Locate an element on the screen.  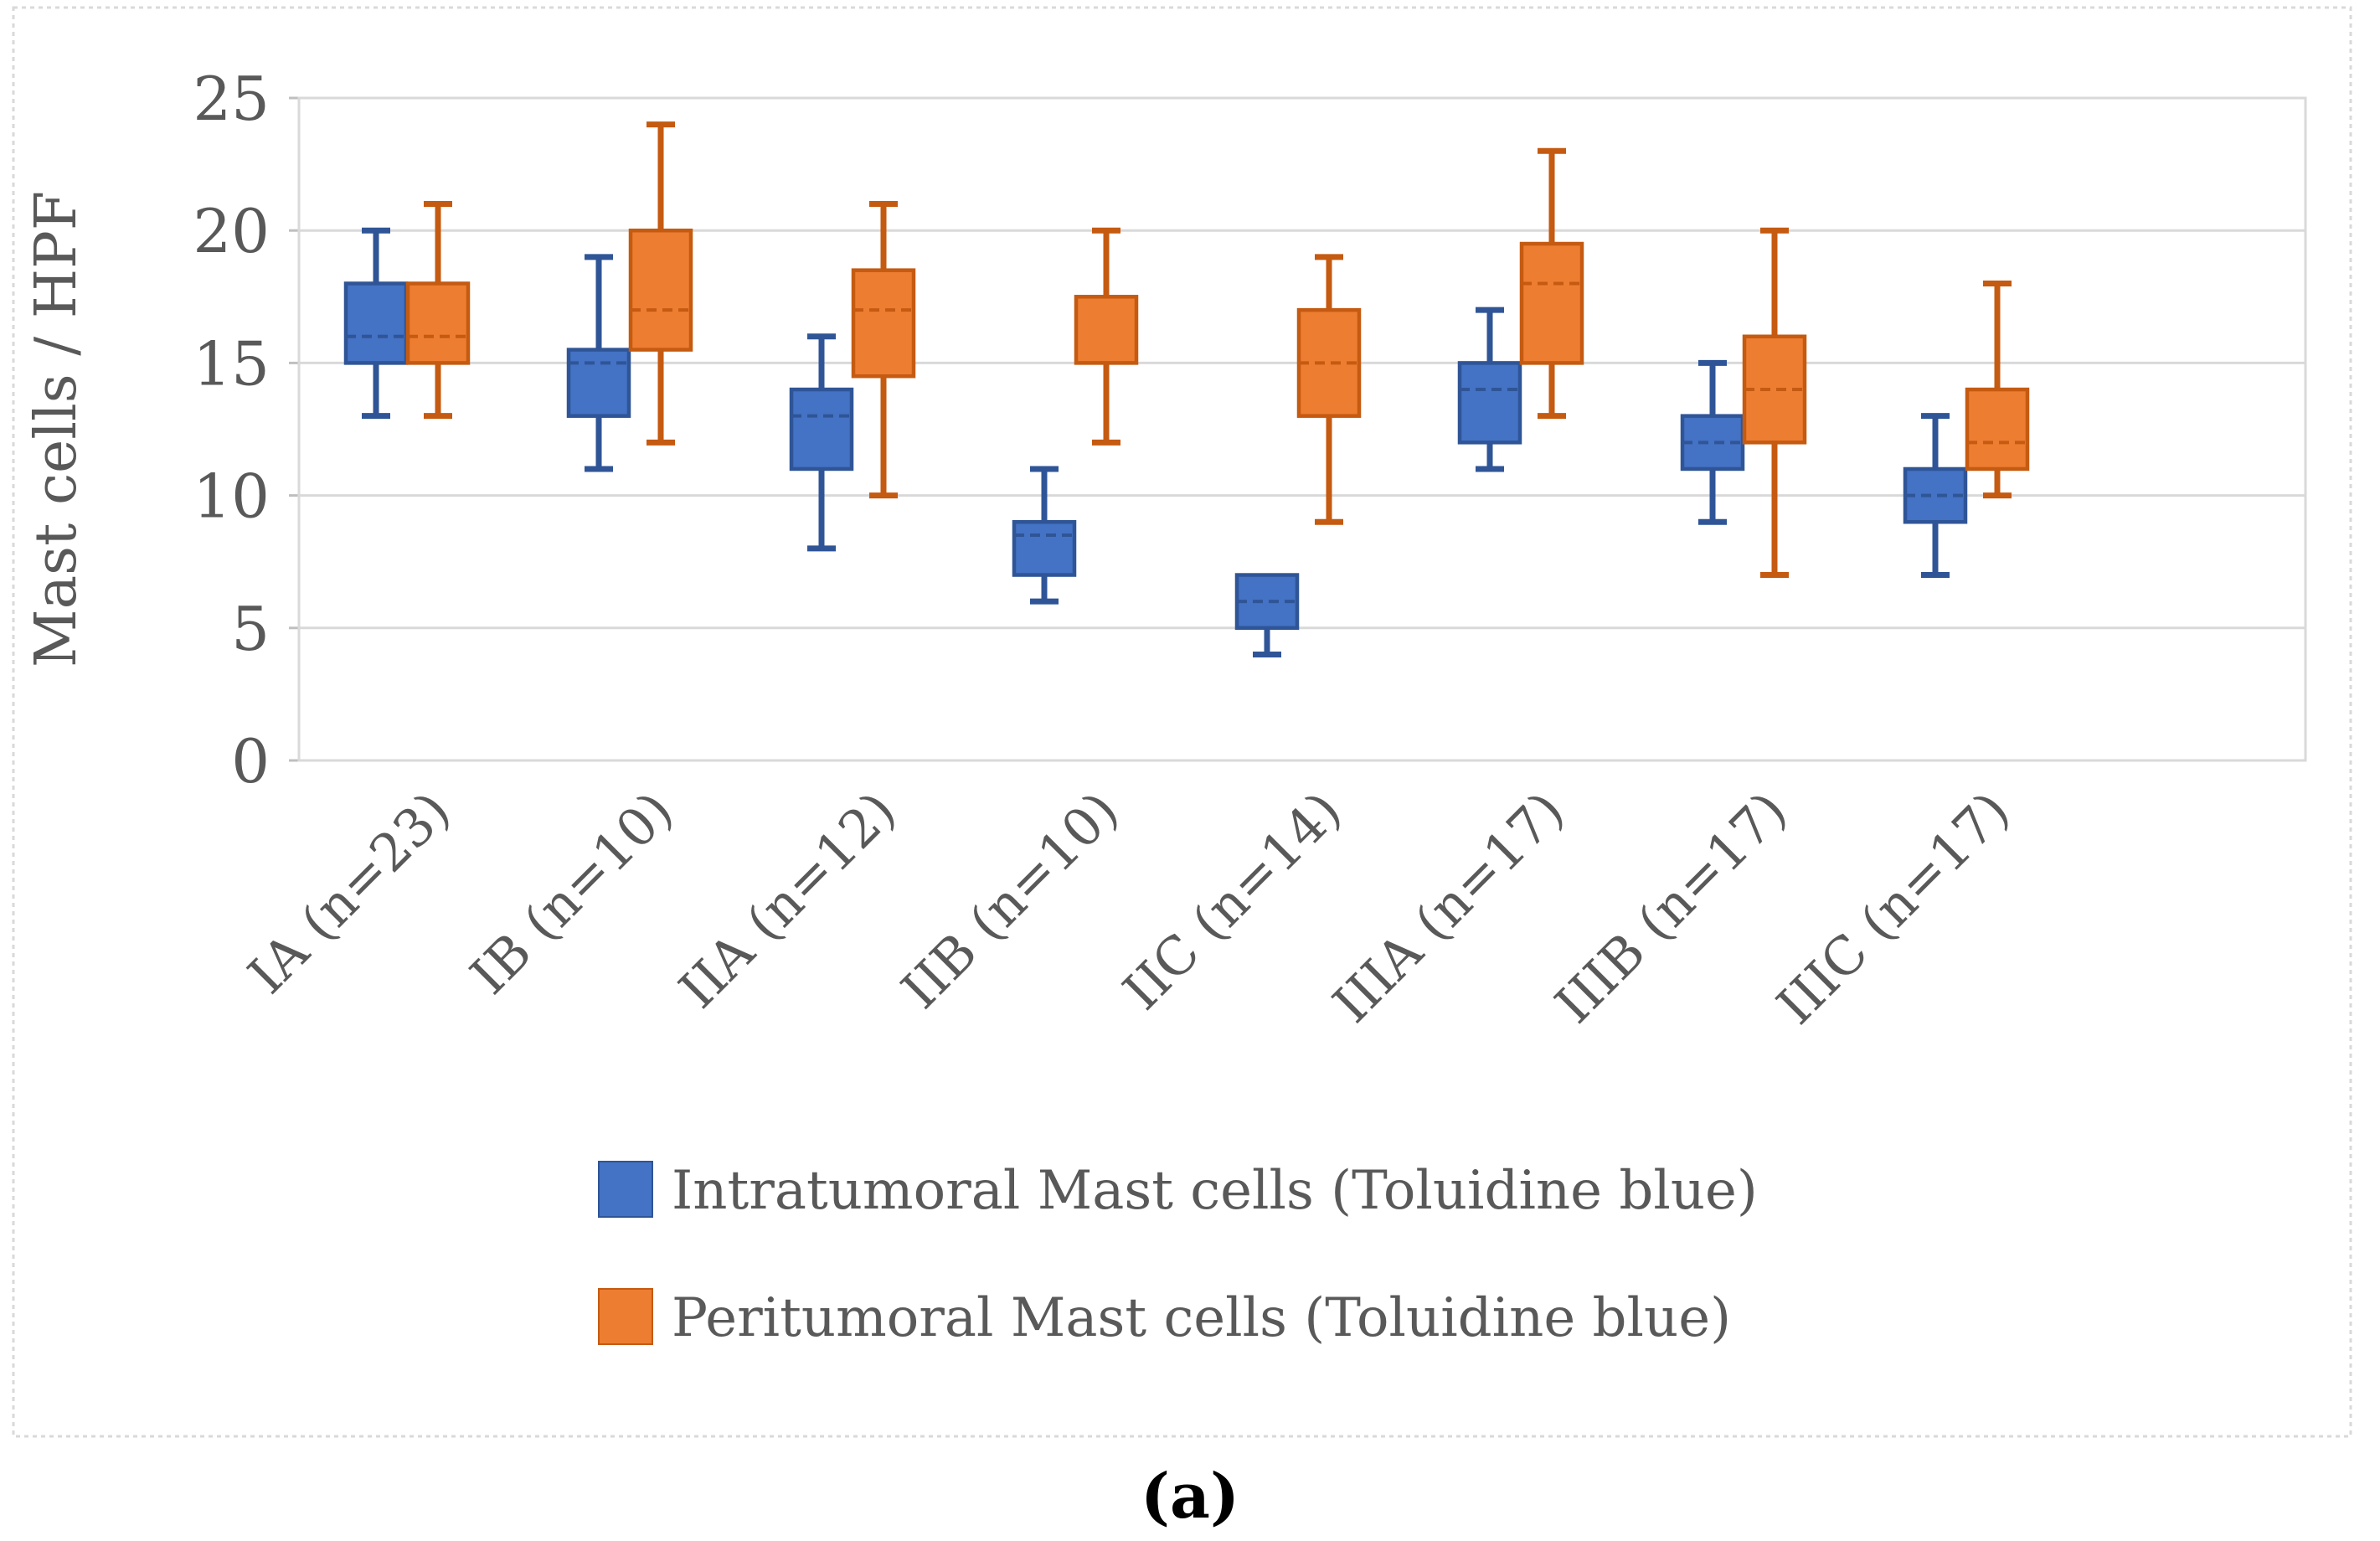
x-category-label: IIA (n=12) is located at coordinates (787, 900).